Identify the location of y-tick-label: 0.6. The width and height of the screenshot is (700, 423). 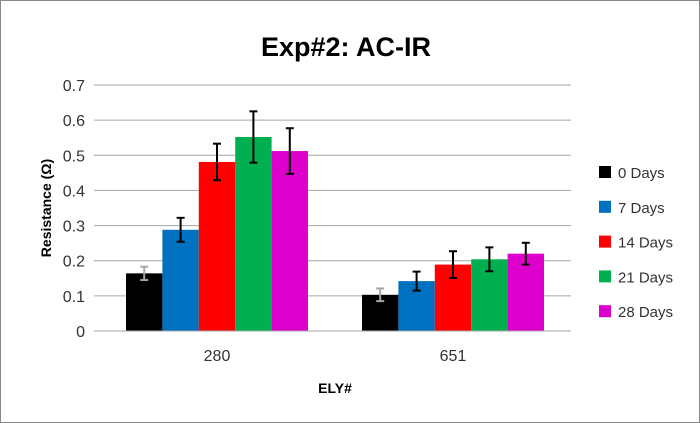
(74, 121).